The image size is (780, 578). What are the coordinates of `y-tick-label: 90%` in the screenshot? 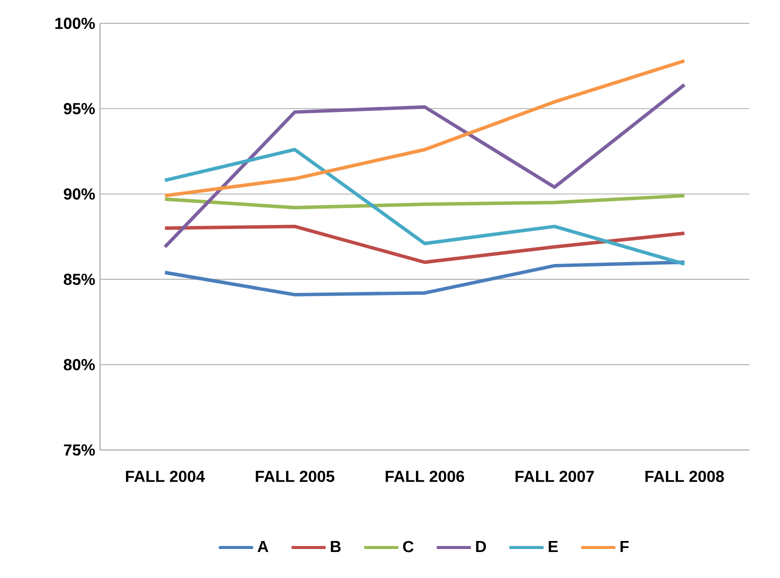 It's located at (79, 194).